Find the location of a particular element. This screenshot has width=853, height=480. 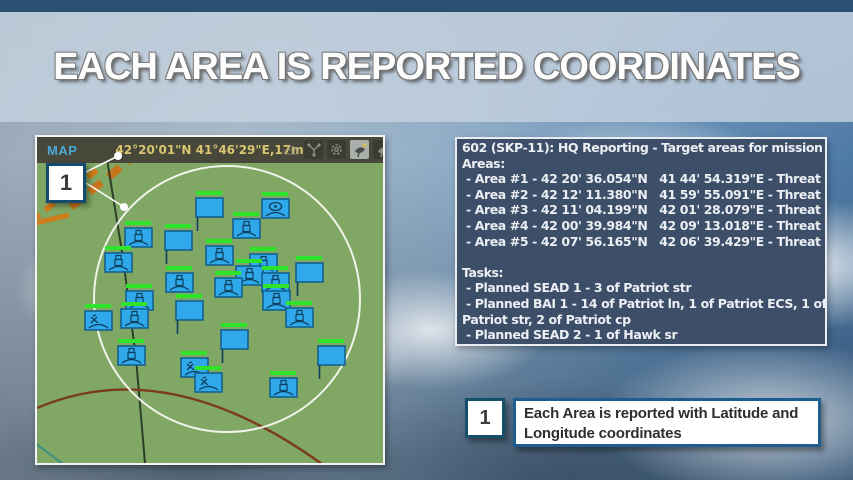

satellite-dish-partial-icon is located at coordinates (378, 149).